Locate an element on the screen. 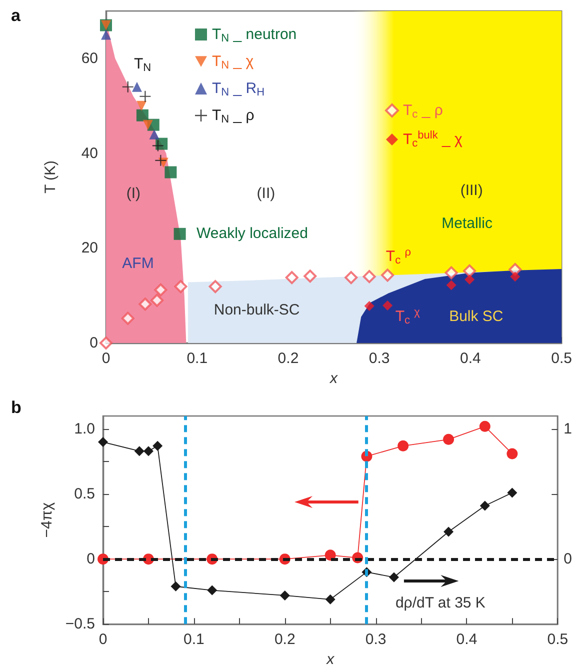  y2-tick-label: 0 is located at coordinates (568, 559).